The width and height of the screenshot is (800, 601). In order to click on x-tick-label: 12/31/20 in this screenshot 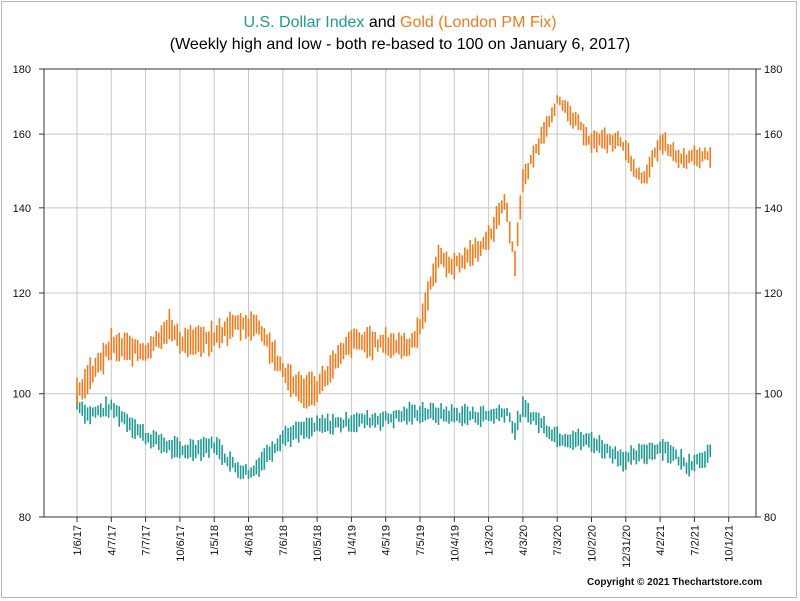, I will do `click(627, 546)`.